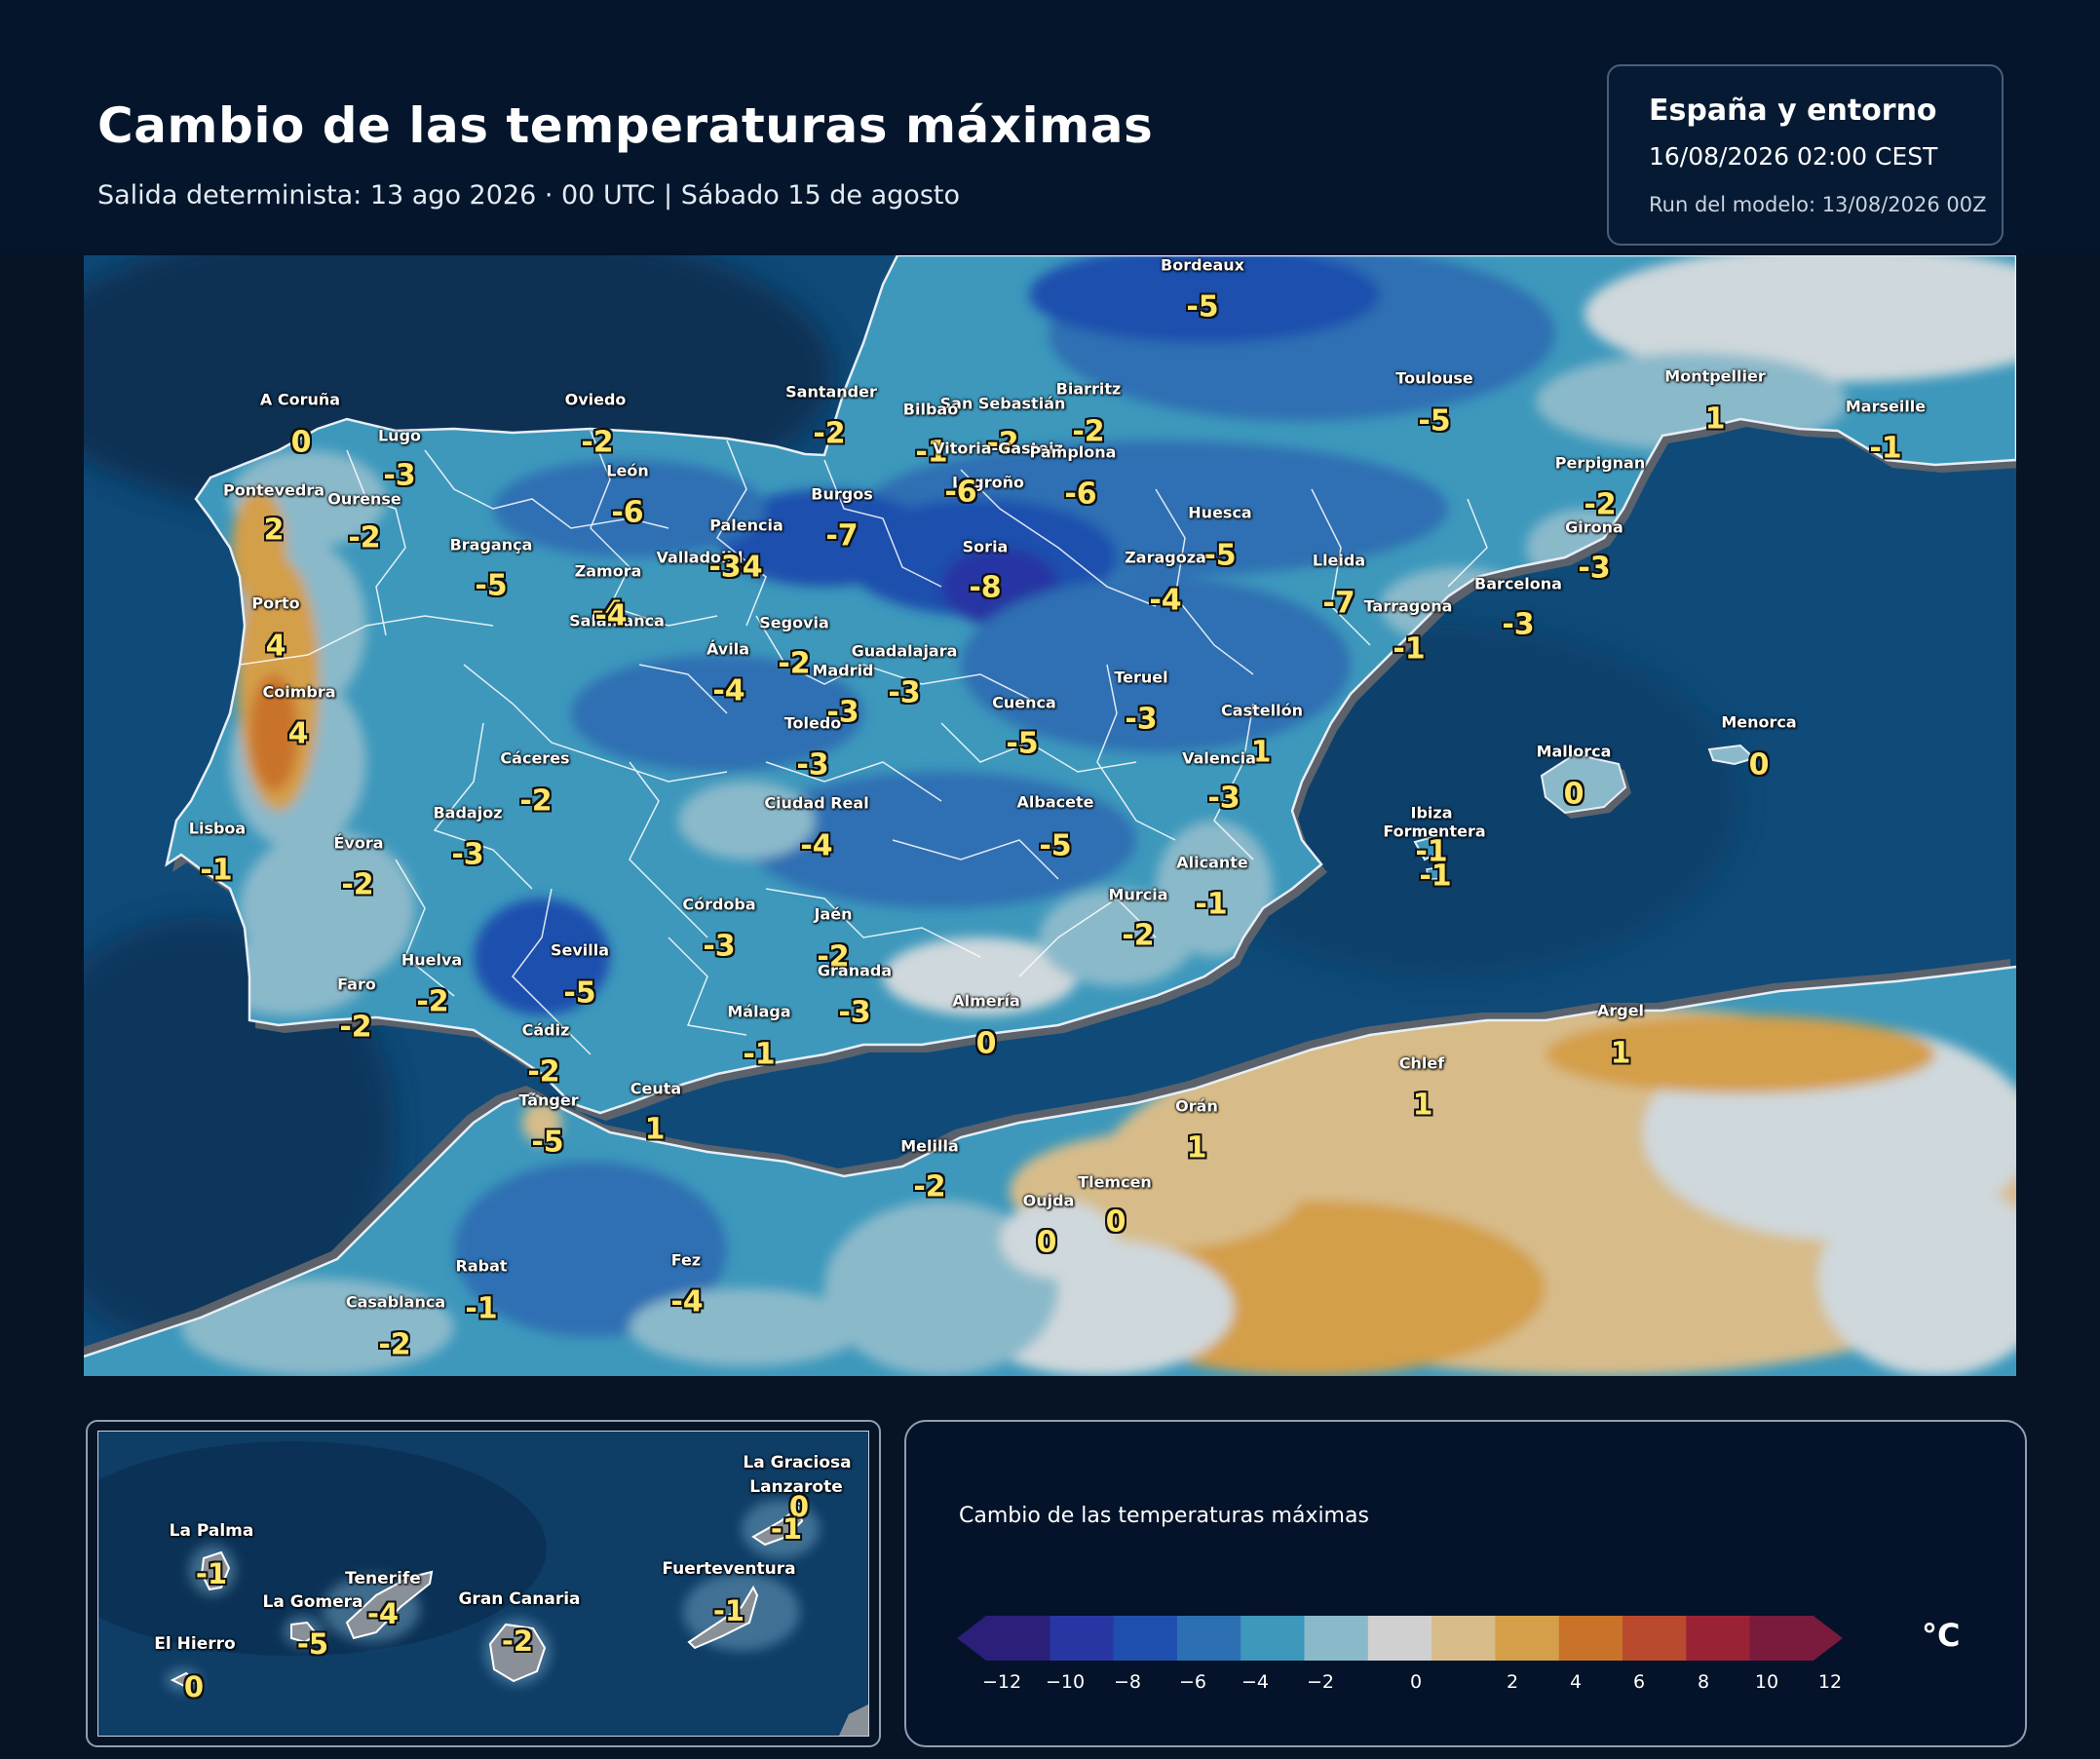 The image size is (2100, 1759). Describe the element at coordinates (1818, 205) in the screenshot. I see `model-run-label: Run del modelo: 13/08/2026 00Z` at that location.